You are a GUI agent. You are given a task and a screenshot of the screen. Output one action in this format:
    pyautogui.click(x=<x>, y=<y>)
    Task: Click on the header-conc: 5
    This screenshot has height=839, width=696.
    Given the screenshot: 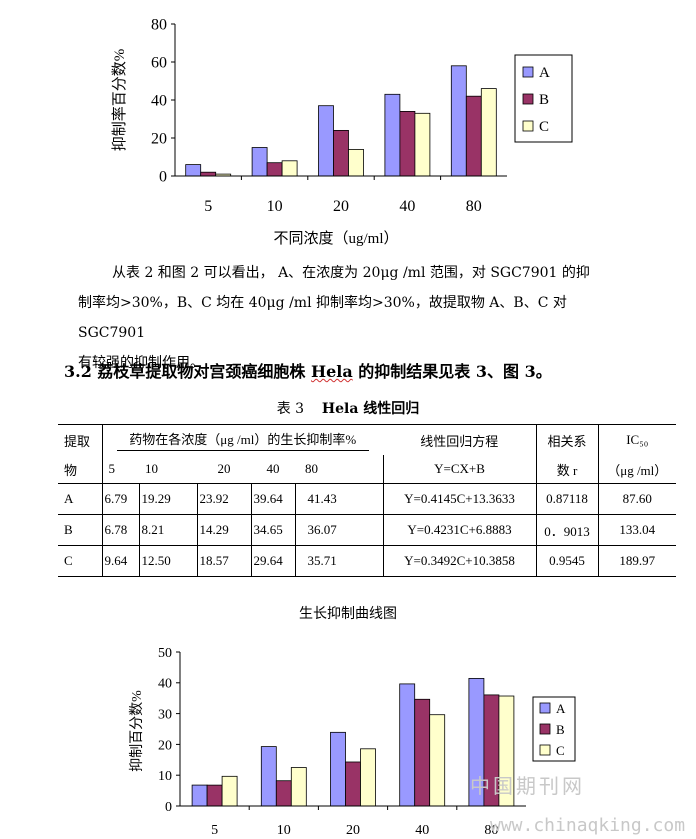 What is the action you would take?
    pyautogui.click(x=112, y=468)
    